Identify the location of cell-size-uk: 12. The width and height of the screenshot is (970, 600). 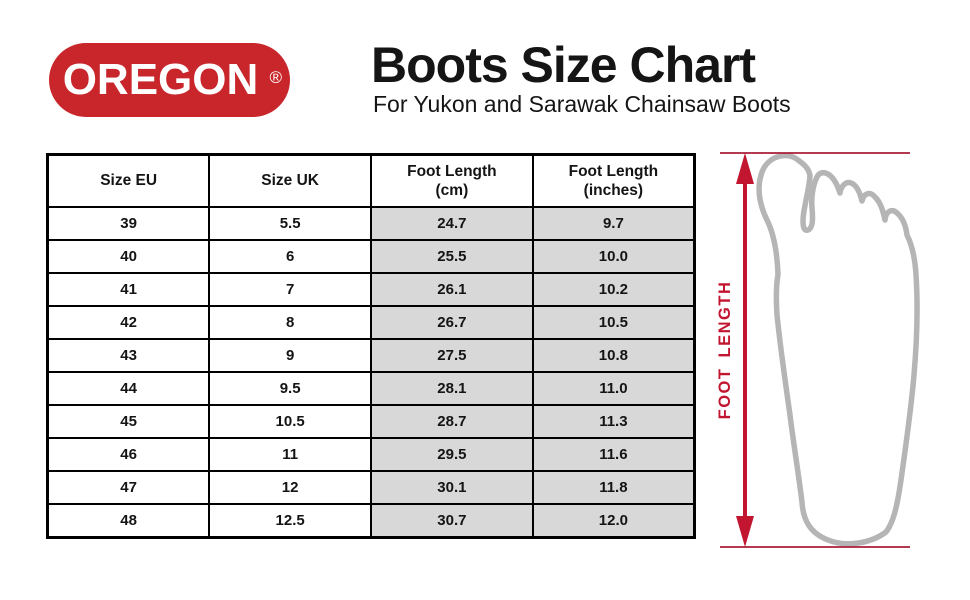
(290, 487).